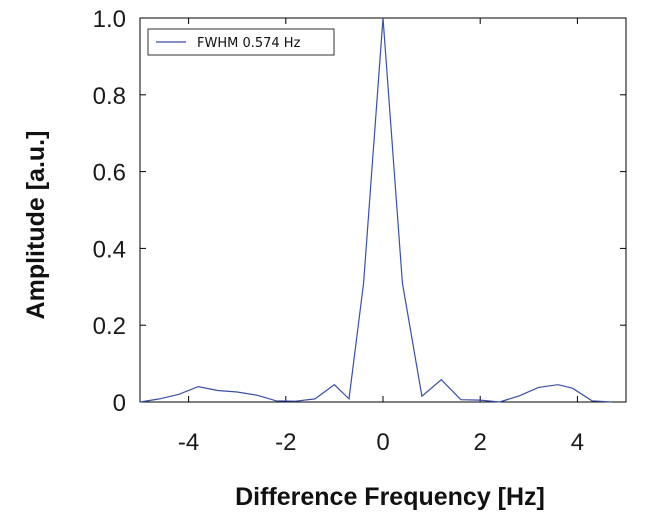 Image resolution: width=645 pixels, height=513 pixels. I want to click on x-tick-label: 0, so click(382, 442).